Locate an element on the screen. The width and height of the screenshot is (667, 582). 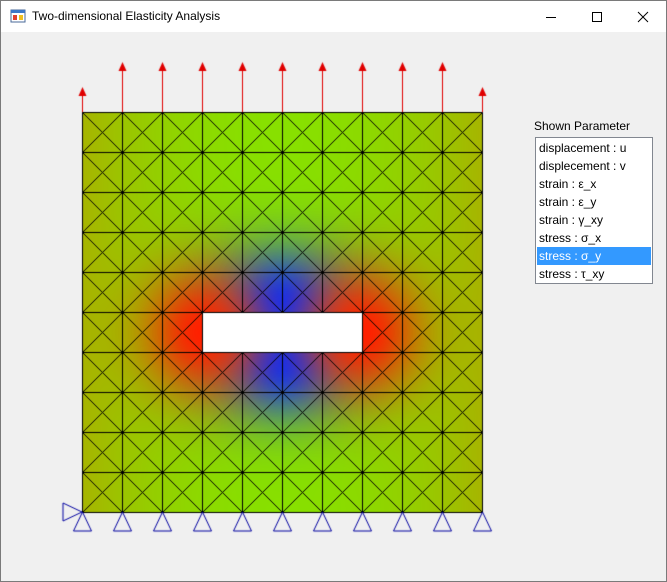
list-item: strain : γ_xy is located at coordinates (571, 220).